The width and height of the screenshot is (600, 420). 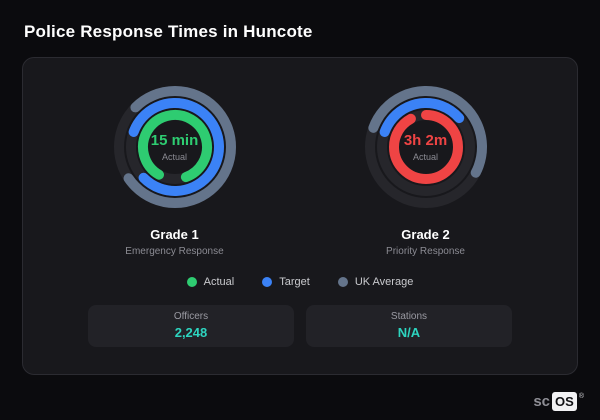 I want to click on logo-prefix: sc, so click(x=542, y=401).